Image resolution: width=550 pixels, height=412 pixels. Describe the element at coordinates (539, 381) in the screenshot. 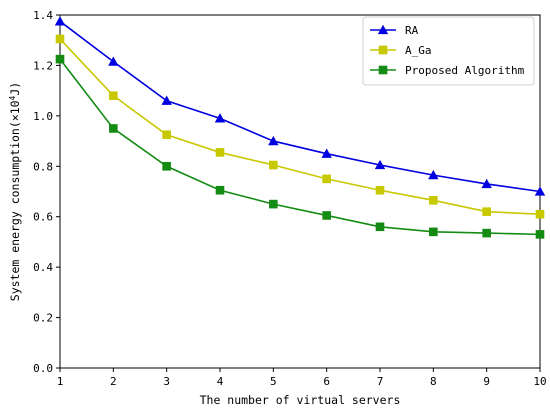

I see `x-tick-label: 10` at that location.